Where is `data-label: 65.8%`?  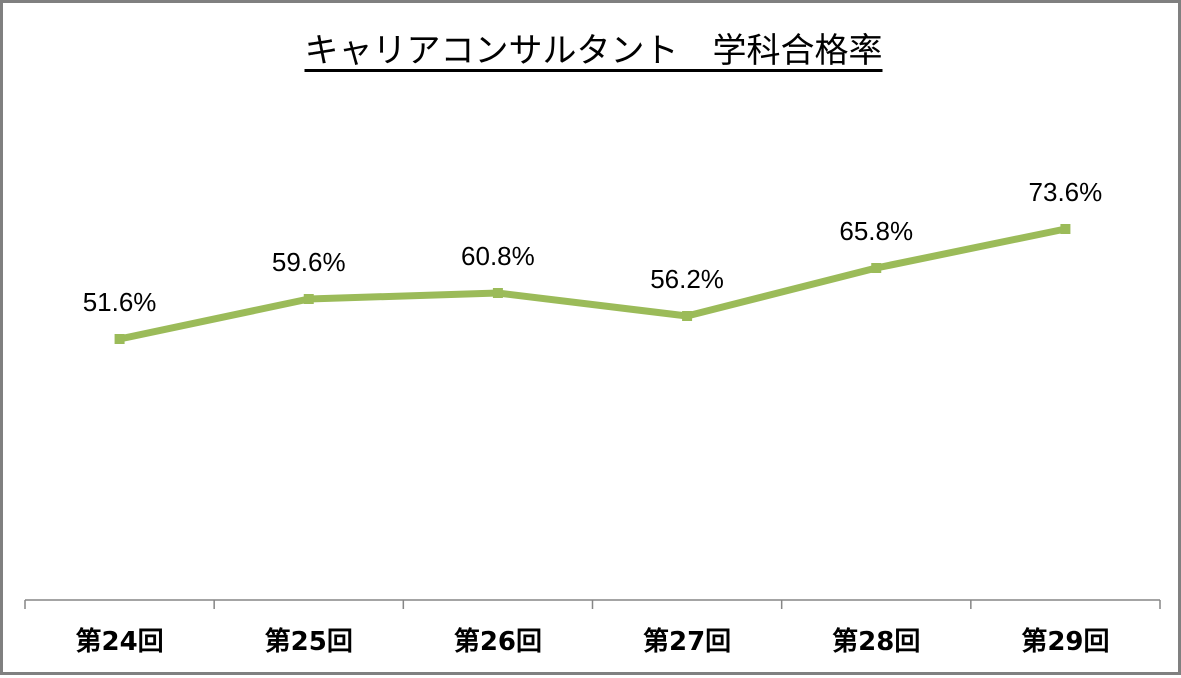 data-label: 65.8% is located at coordinates (876, 231).